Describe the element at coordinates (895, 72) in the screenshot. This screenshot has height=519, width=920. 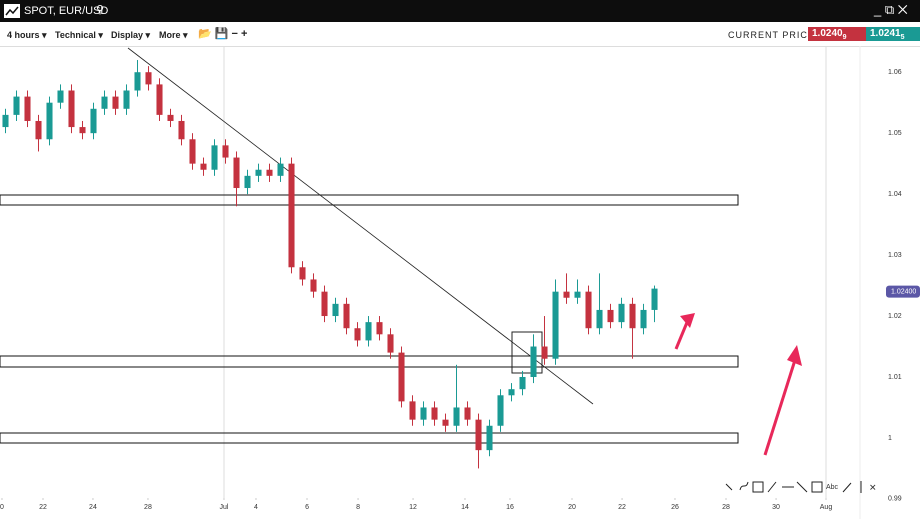
I see `y-tick-label: 1.06` at that location.